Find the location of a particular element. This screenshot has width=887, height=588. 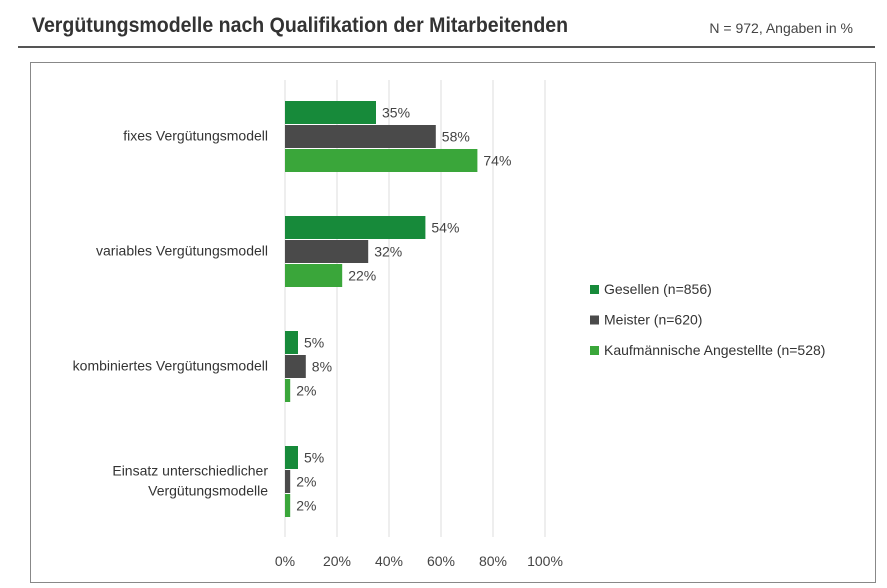

data-label: 58% is located at coordinates (456, 137).